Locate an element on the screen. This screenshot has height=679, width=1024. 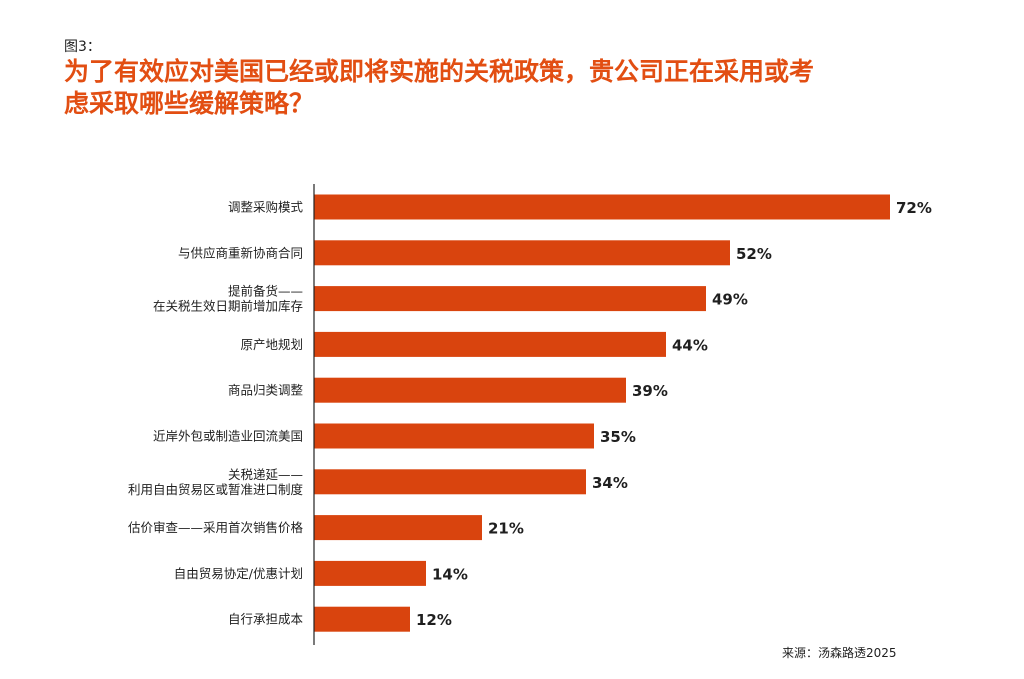
data-label-7: 34% is located at coordinates (610, 483).